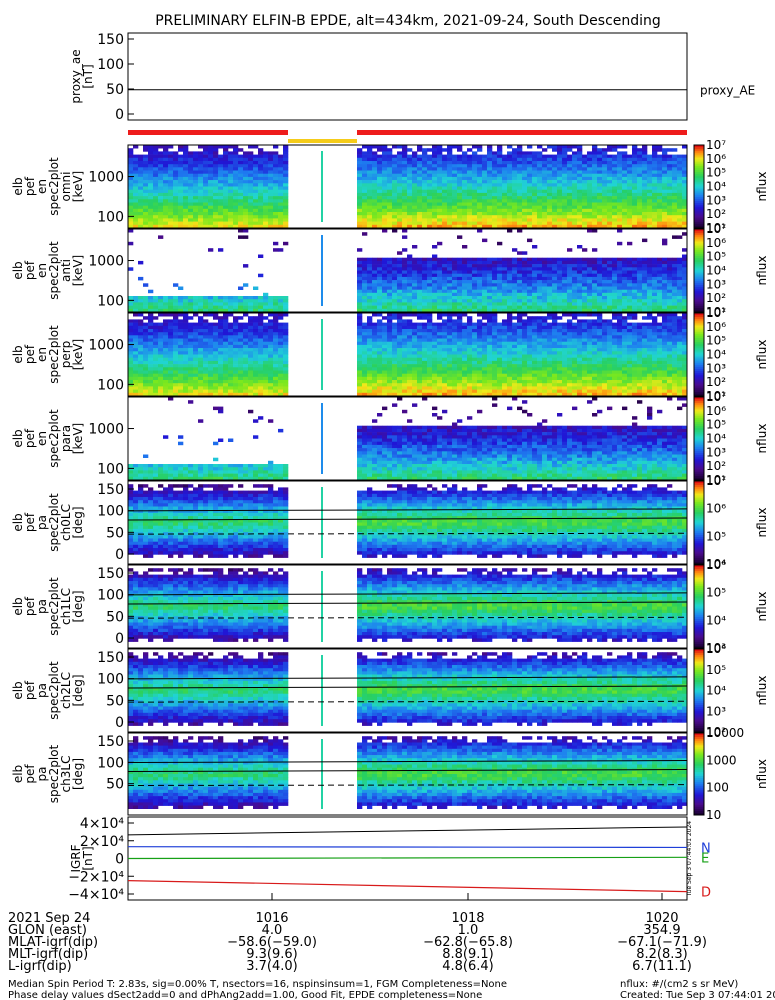 The image size is (775, 1000). What do you see at coordinates (699, 261) in the screenshot?
I see `colorbar-step` at bounding box center [699, 261].